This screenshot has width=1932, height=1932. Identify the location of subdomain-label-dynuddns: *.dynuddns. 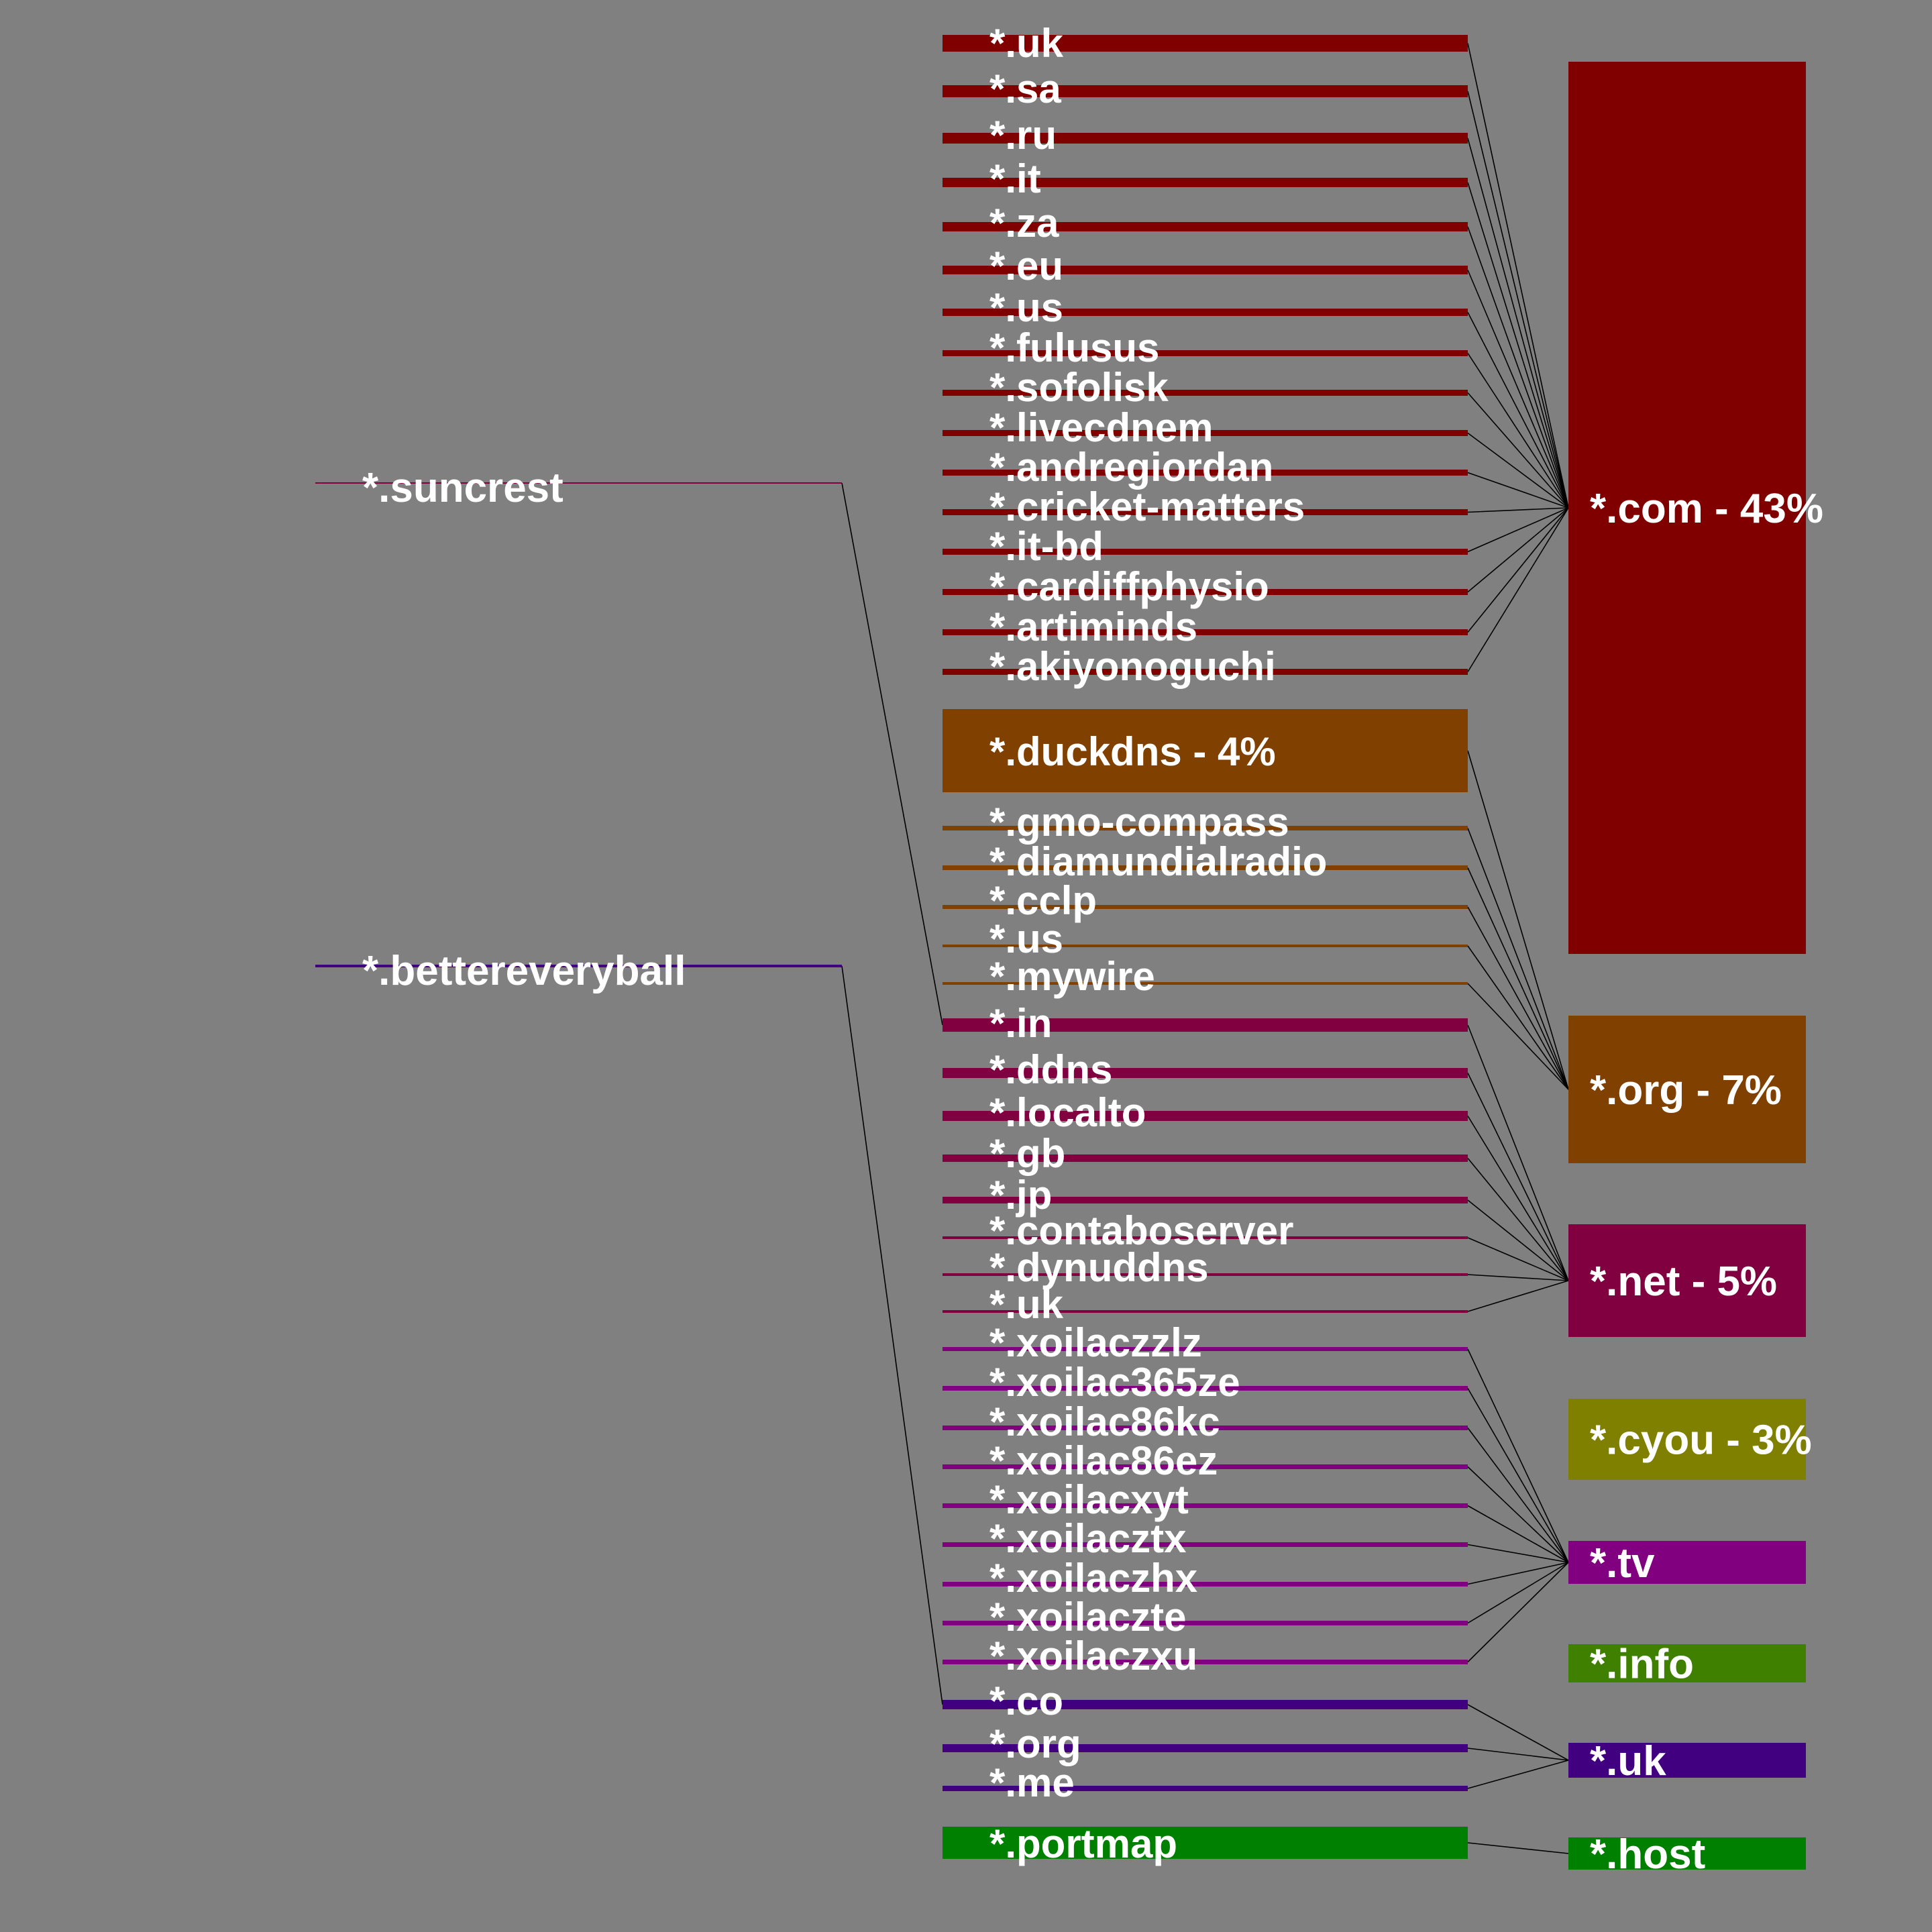
(1099, 1267).